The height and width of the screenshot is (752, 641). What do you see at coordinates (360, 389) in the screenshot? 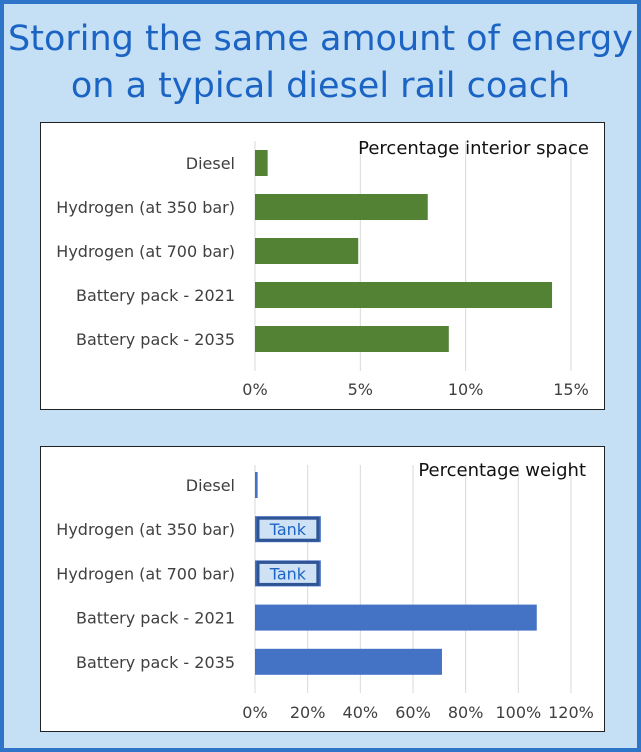
I see `tick-label: 5%` at bounding box center [360, 389].